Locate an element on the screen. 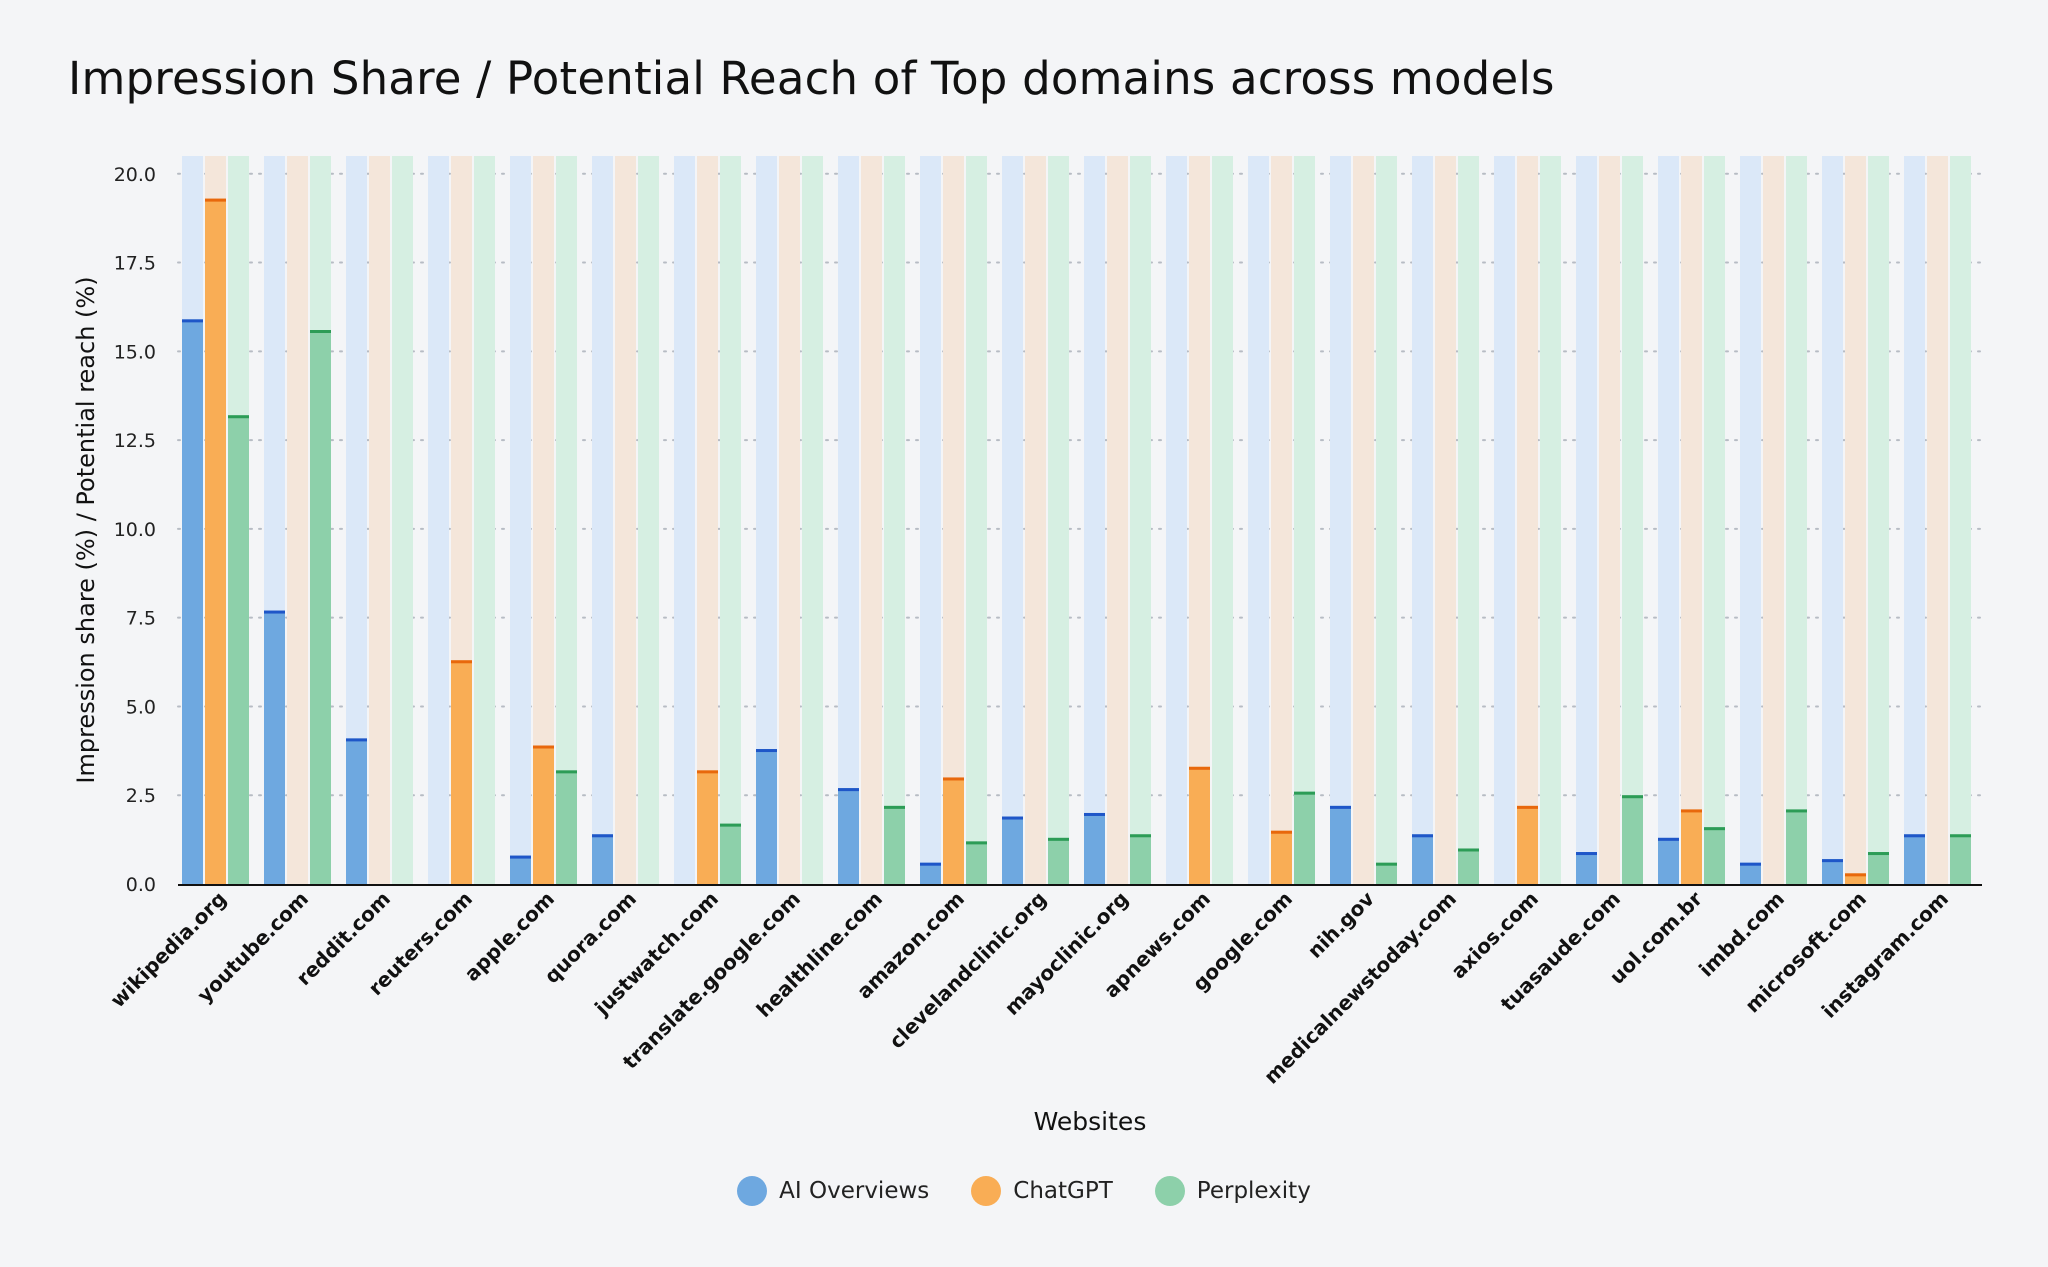 The width and height of the screenshot is (2048, 1267). bar-group-wikipedia-org is located at coordinates (215, 520).